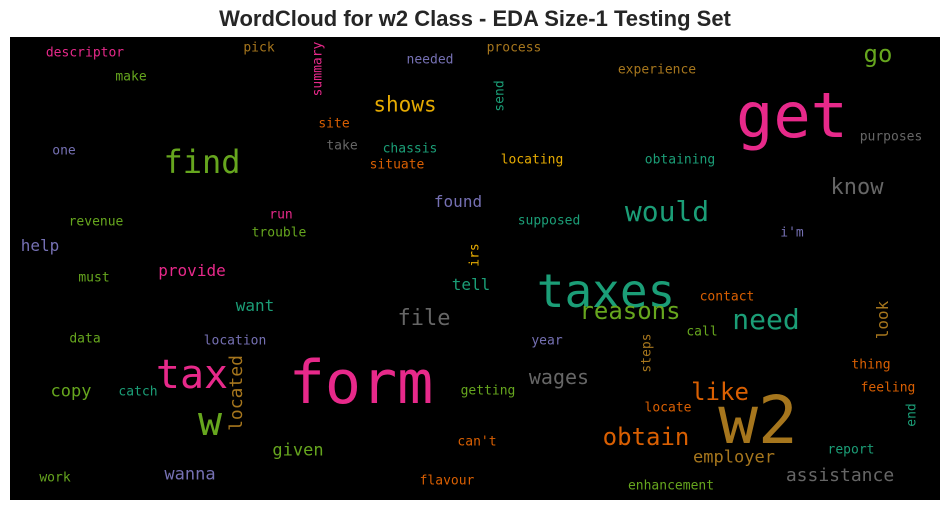 This screenshot has width=950, height=511. Describe the element at coordinates (727, 297) in the screenshot. I see `word-53: contact` at that location.